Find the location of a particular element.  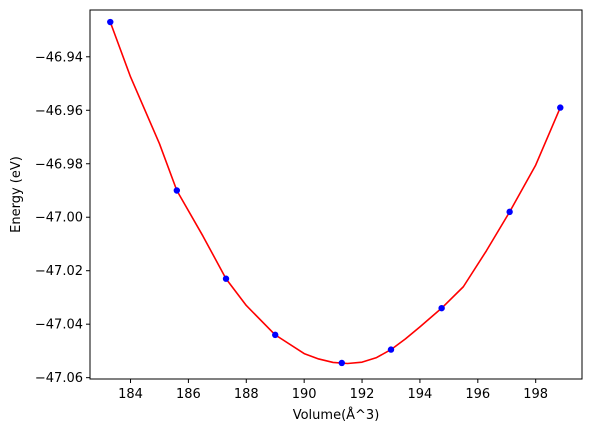

y-tick-label: −47.04 is located at coordinates (59, 325).